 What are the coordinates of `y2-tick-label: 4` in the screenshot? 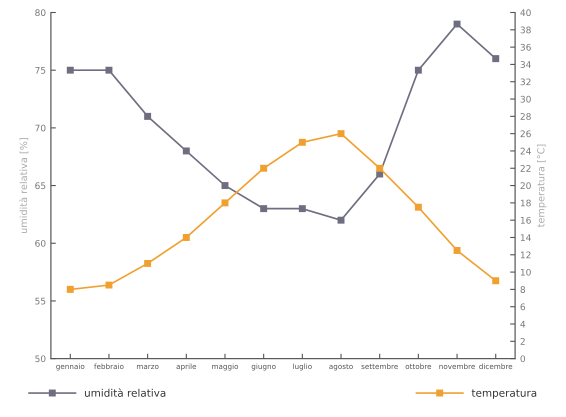 It's located at (523, 324).